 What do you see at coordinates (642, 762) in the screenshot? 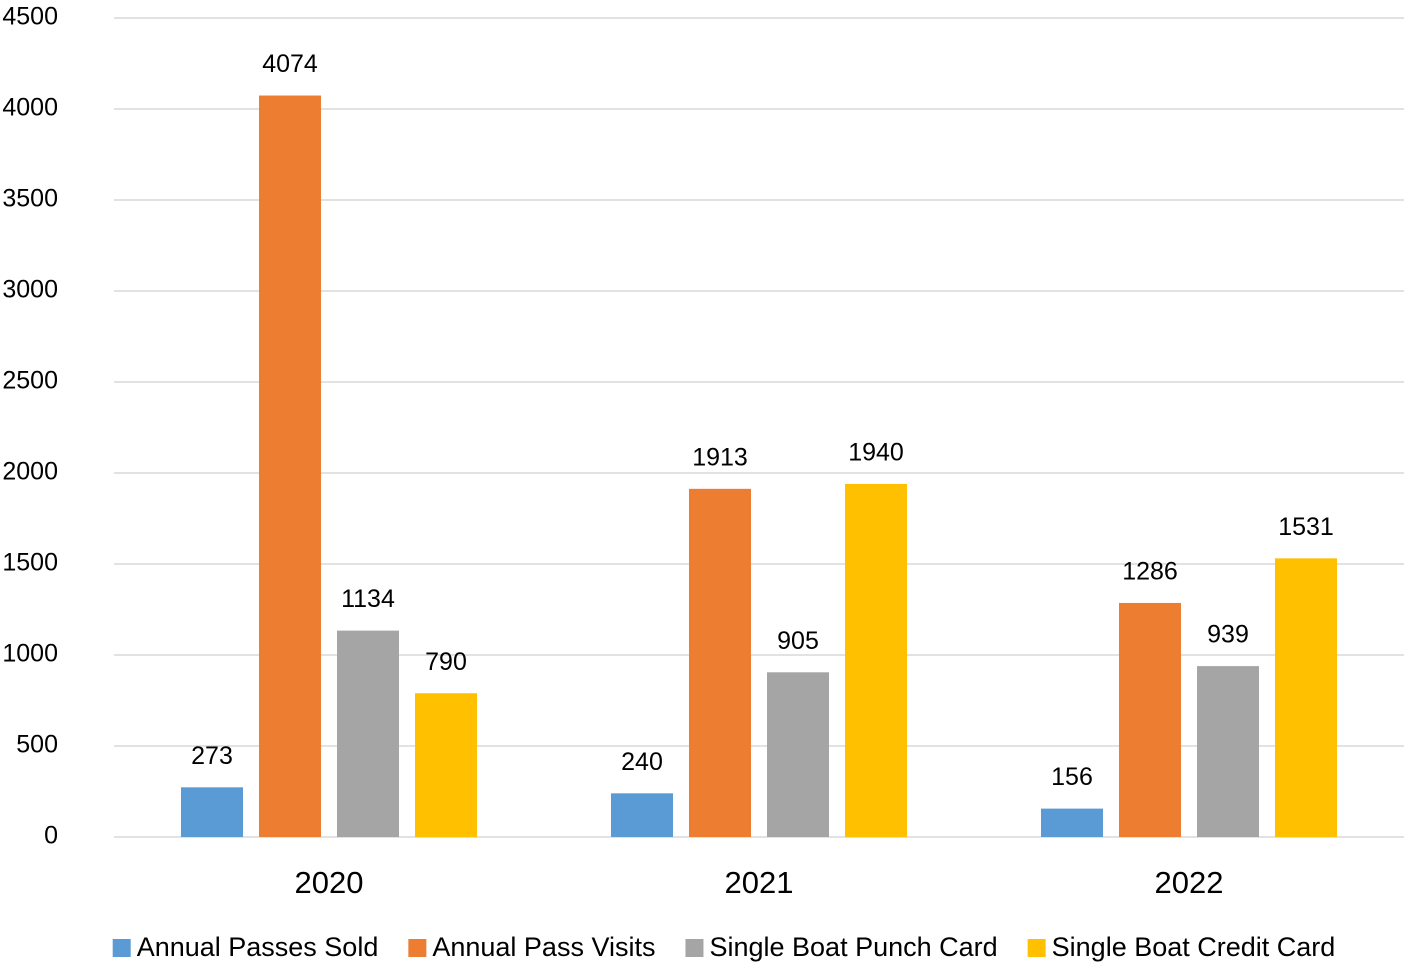
I see `data-label: 240` at bounding box center [642, 762].